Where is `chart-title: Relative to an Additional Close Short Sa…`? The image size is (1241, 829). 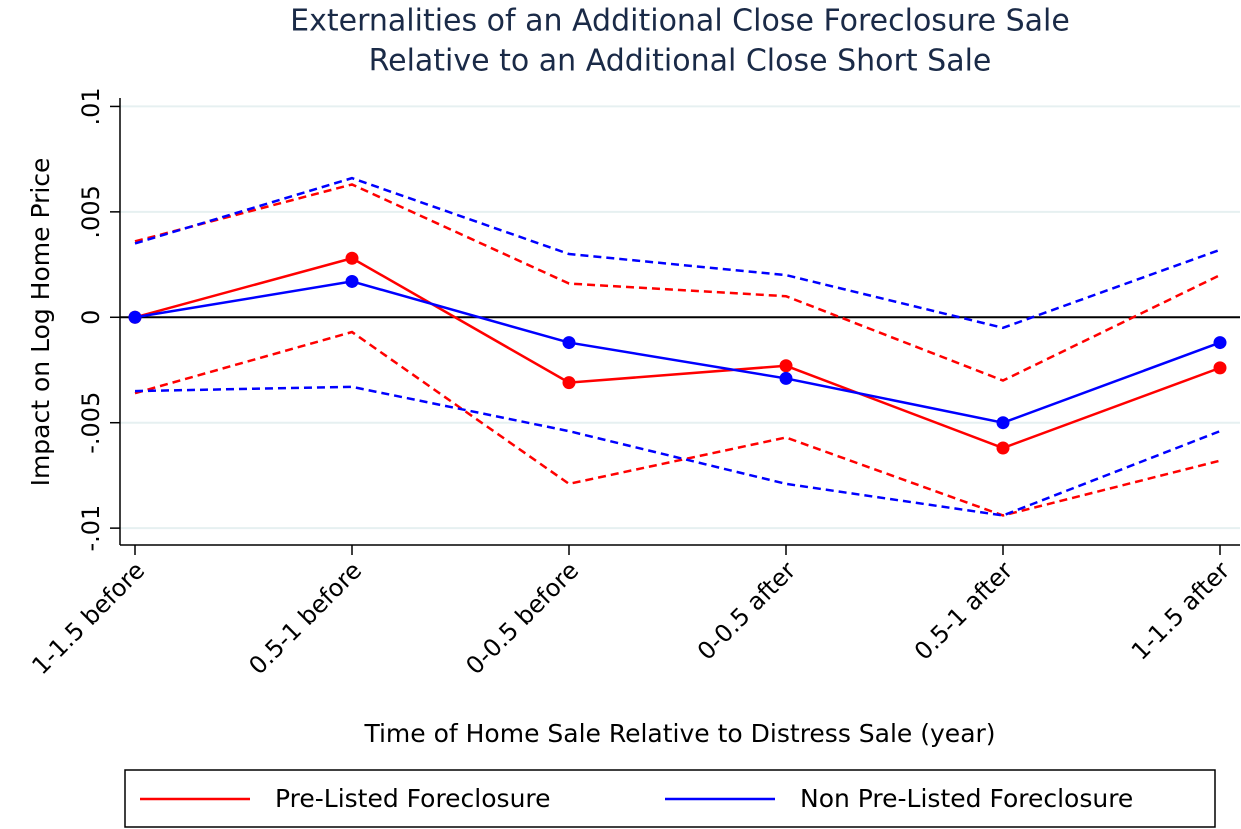
chart-title: Relative to an Additional Close Short Sa… is located at coordinates (680, 61).